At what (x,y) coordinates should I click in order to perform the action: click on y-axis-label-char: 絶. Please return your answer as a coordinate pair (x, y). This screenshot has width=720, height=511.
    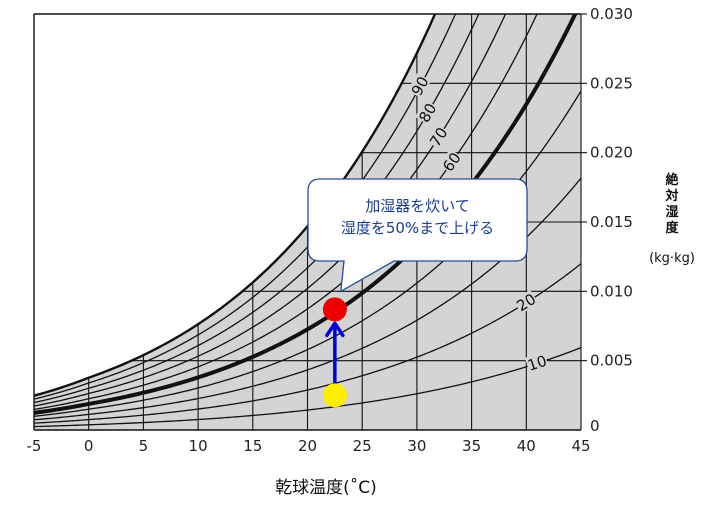
    Looking at the image, I should click on (671, 180).